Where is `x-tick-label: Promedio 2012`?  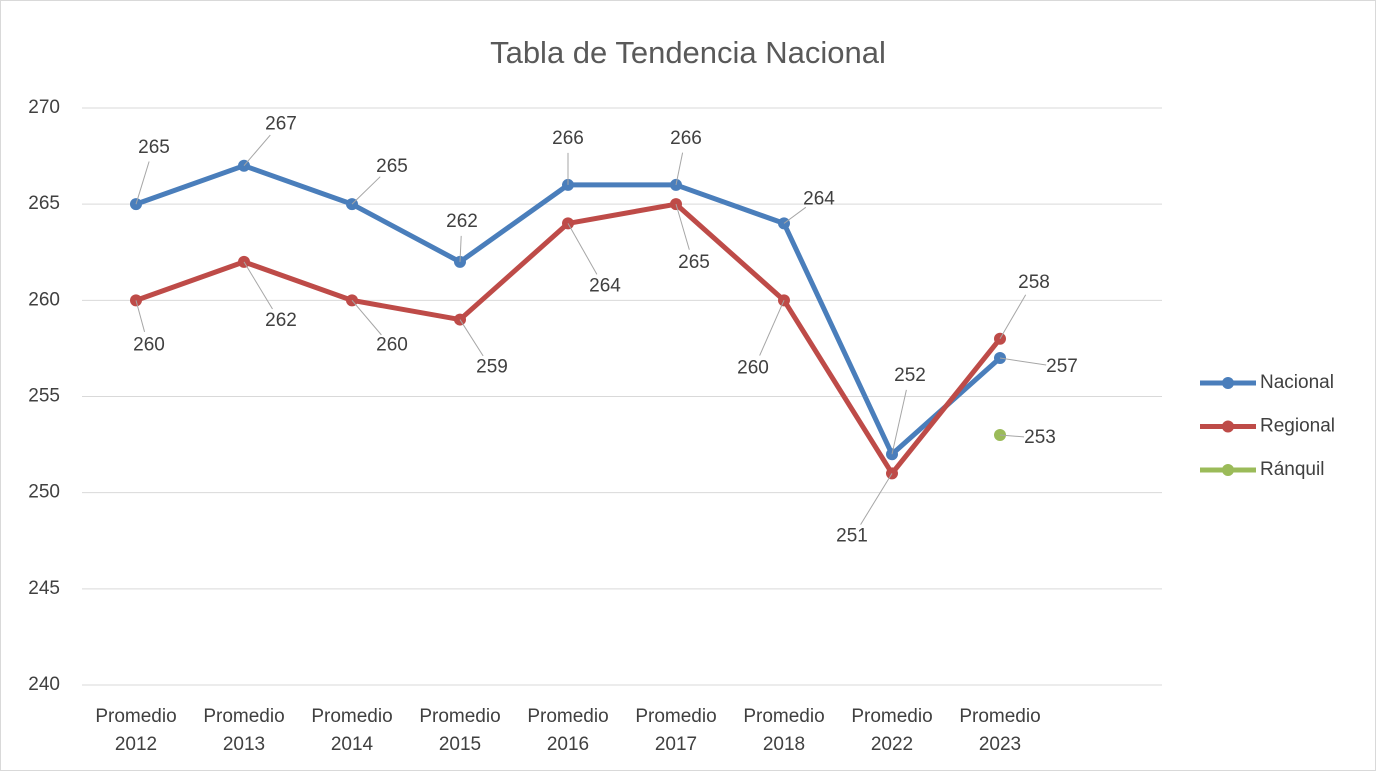 x-tick-label: Promedio 2012 is located at coordinates (135, 730).